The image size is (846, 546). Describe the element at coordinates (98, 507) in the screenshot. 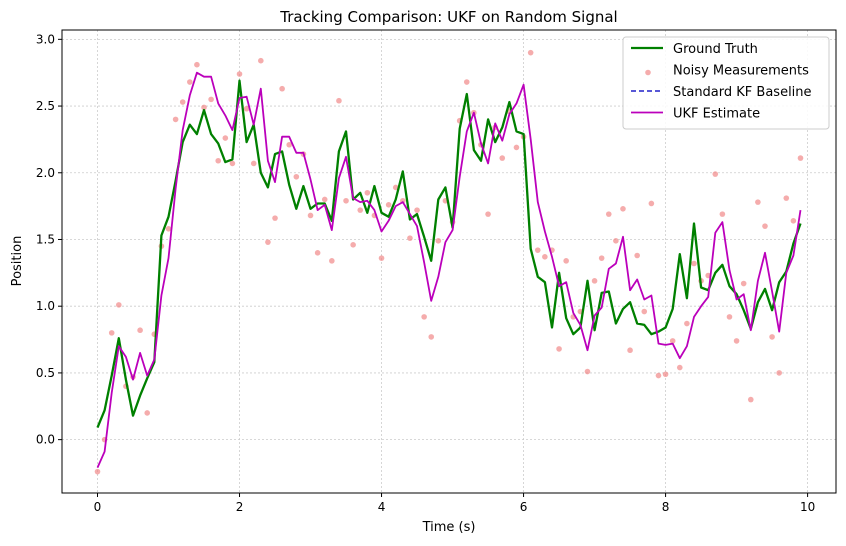

I see `x-tick-label: 0` at that location.